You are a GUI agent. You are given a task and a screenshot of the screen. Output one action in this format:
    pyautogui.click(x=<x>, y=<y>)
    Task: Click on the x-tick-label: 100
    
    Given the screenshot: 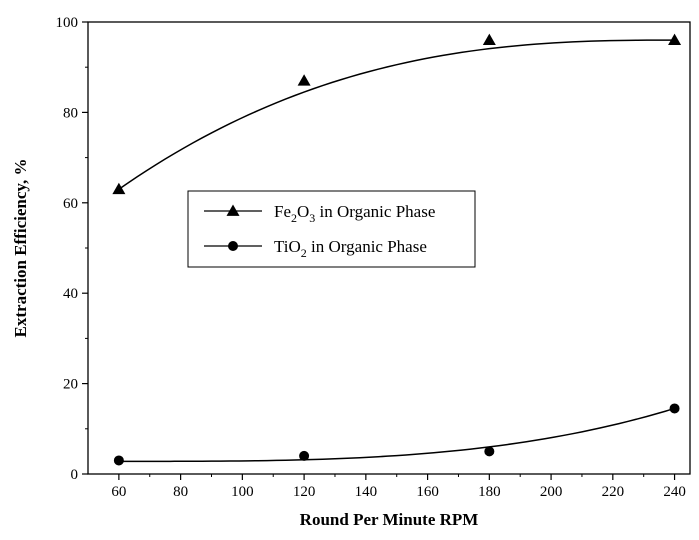 What is the action you would take?
    pyautogui.click(x=242, y=492)
    